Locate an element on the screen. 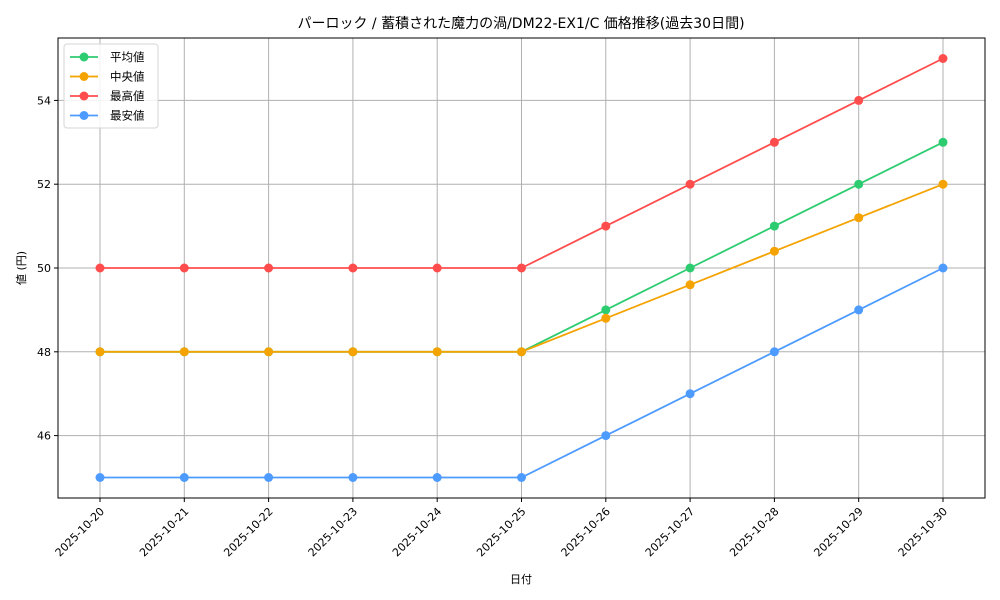 This screenshot has height=600, width=1000. legend-entry: 平均値 is located at coordinates (107, 57).